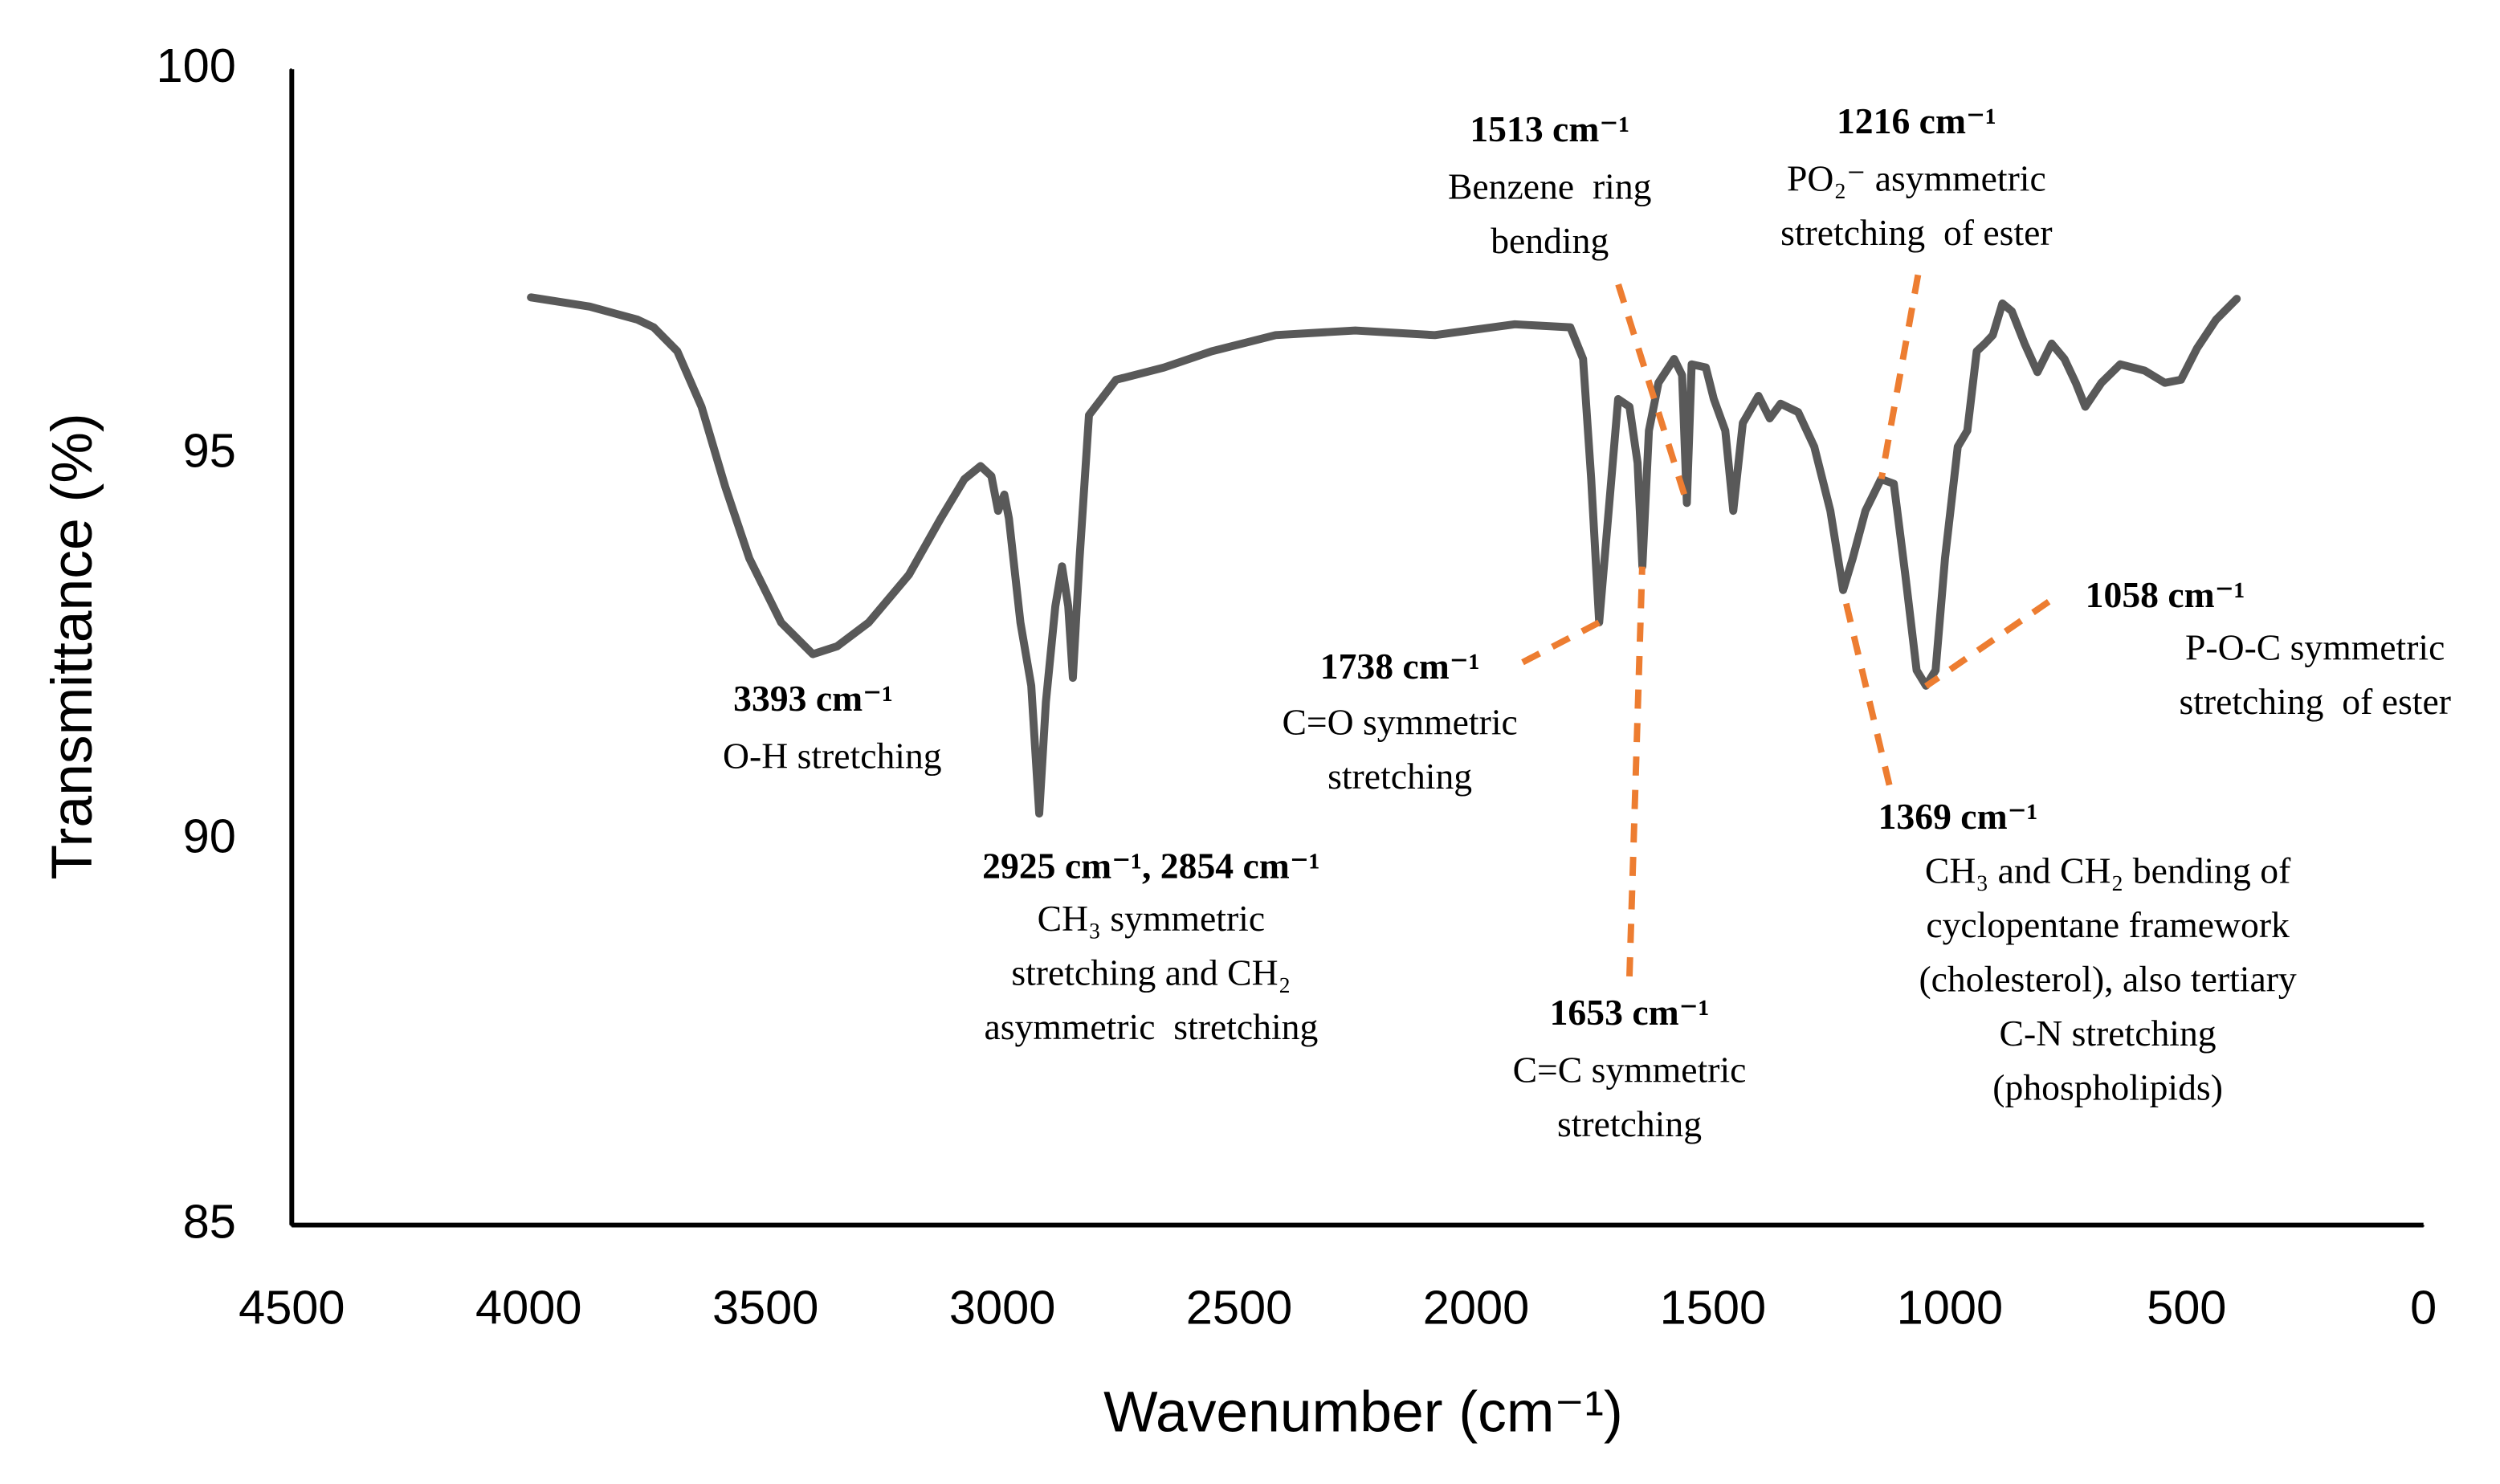 Image resolution: width=2500 pixels, height=1484 pixels. What do you see at coordinates (2166, 594) in the screenshot?
I see `annotation-heading: 1058 cm⁻¹` at bounding box center [2166, 594].